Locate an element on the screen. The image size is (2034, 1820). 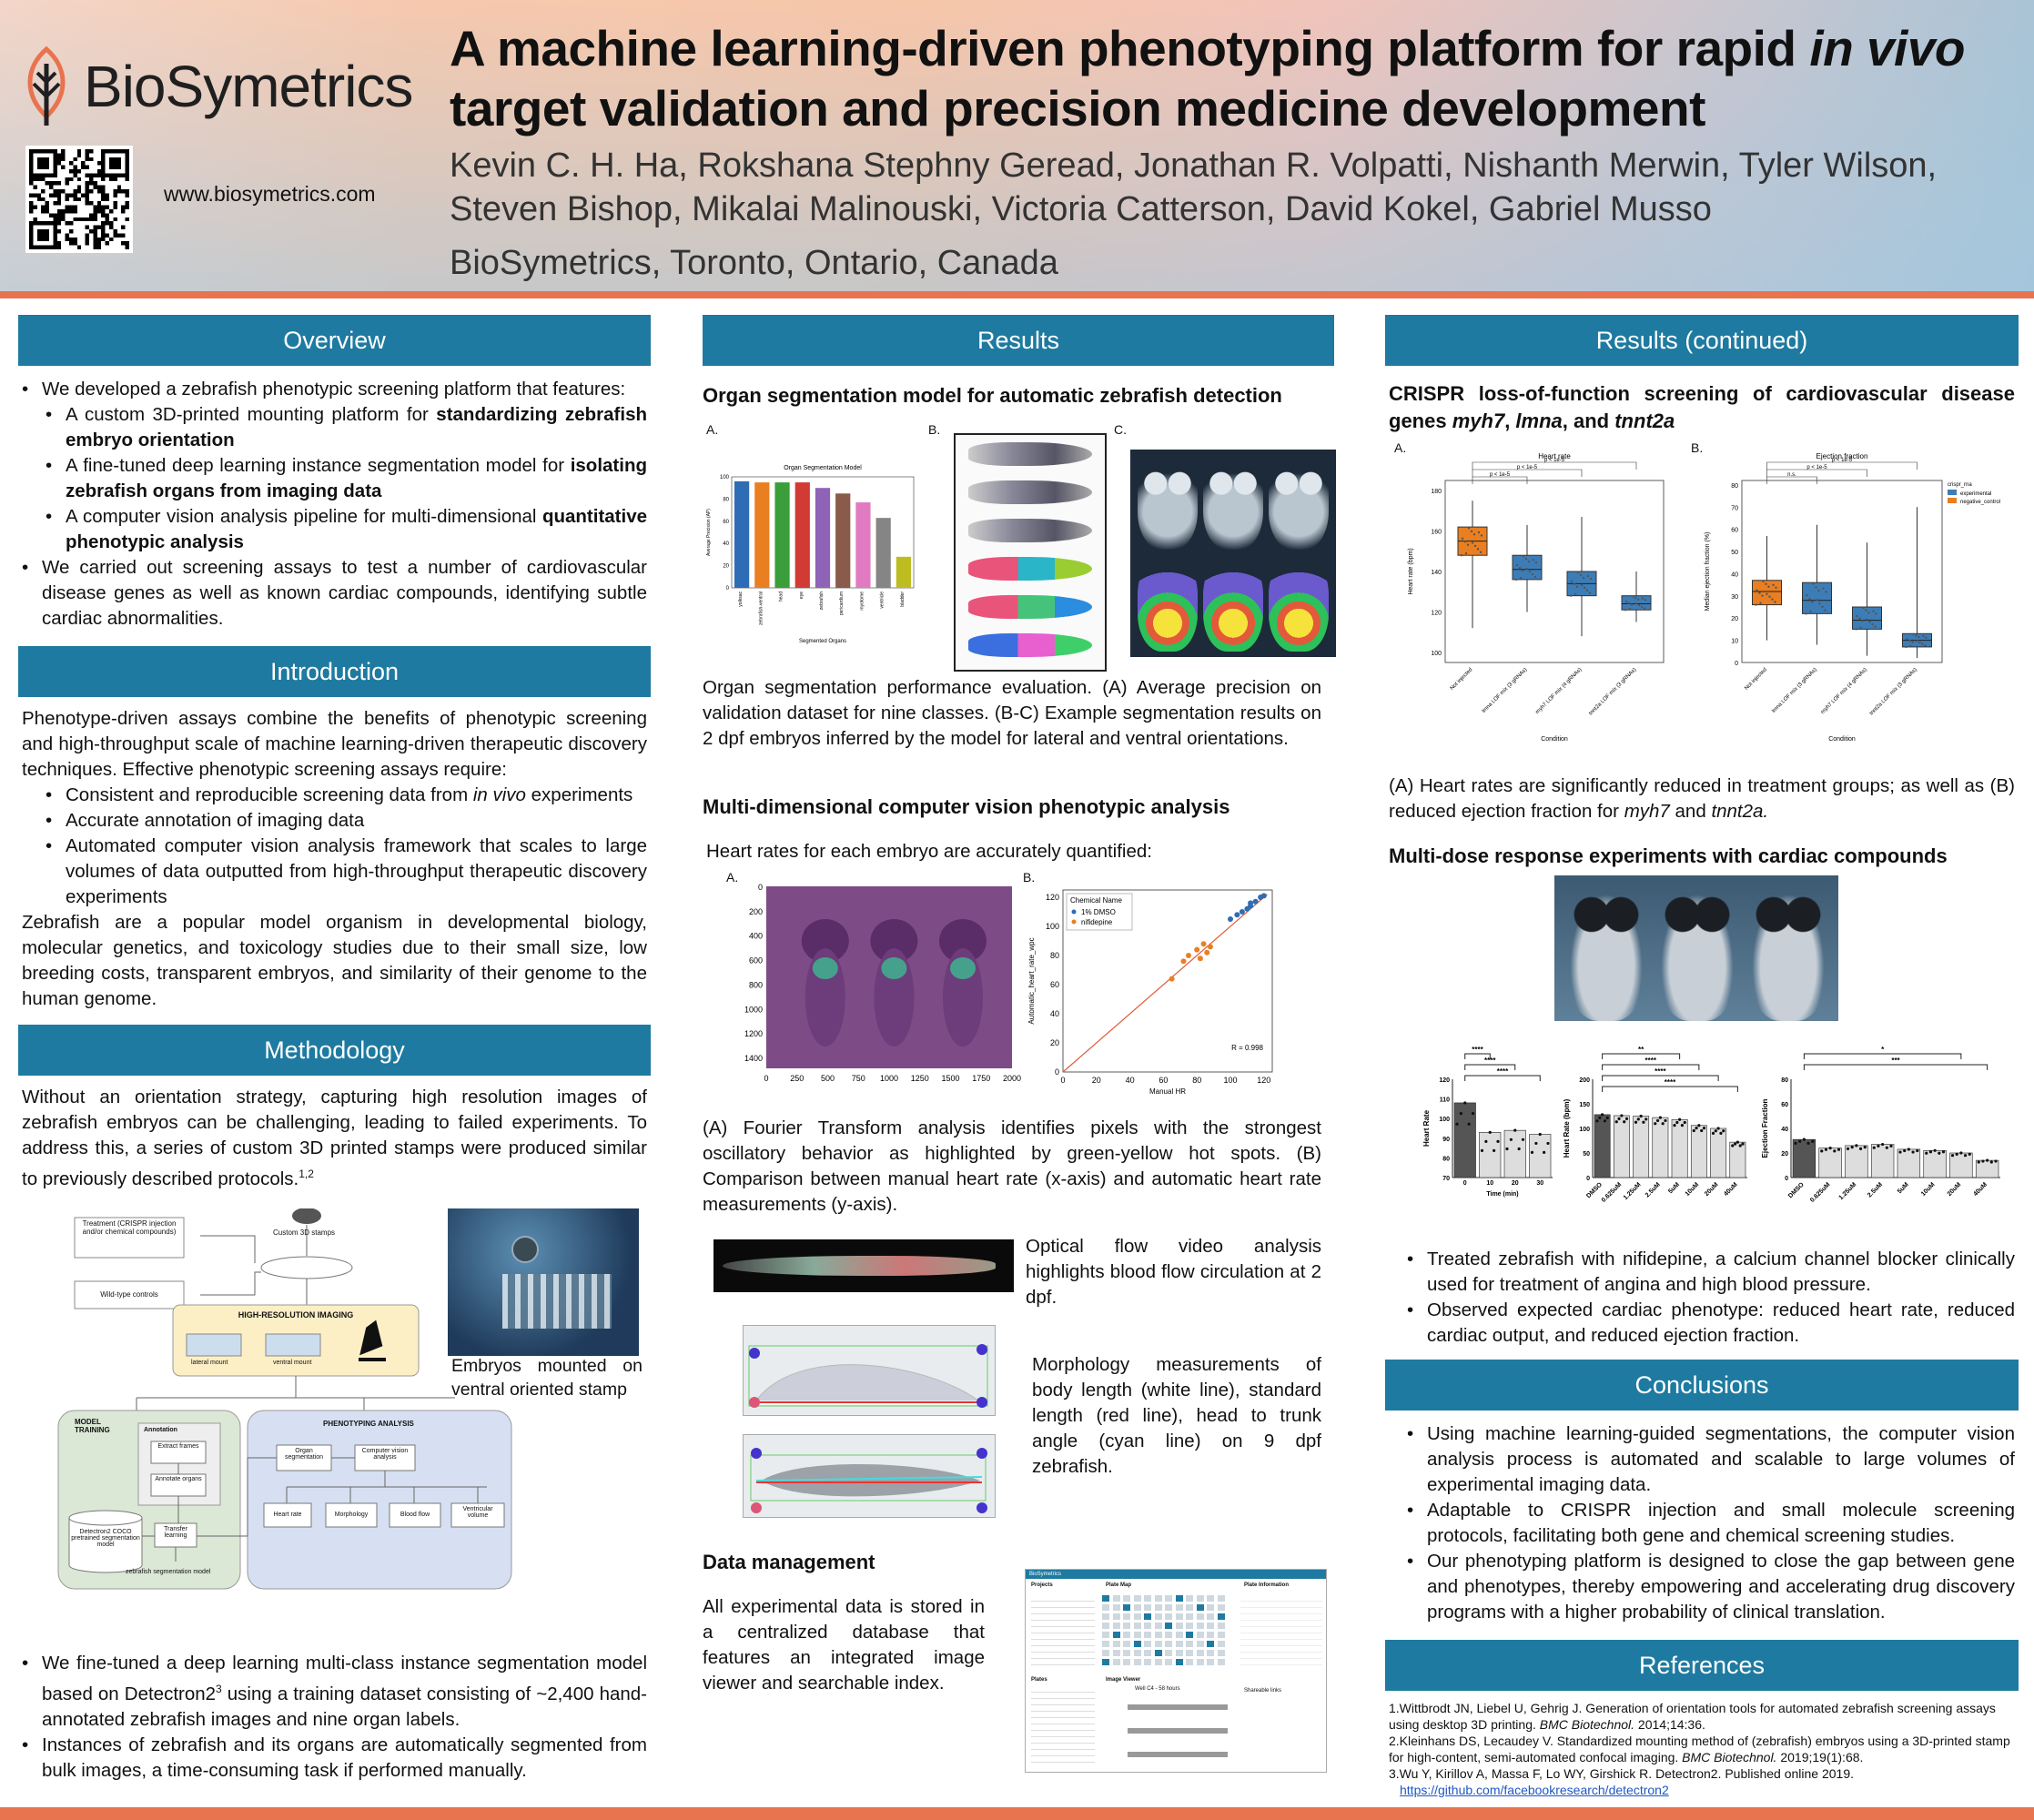
qr-code is located at coordinates (79, 200).